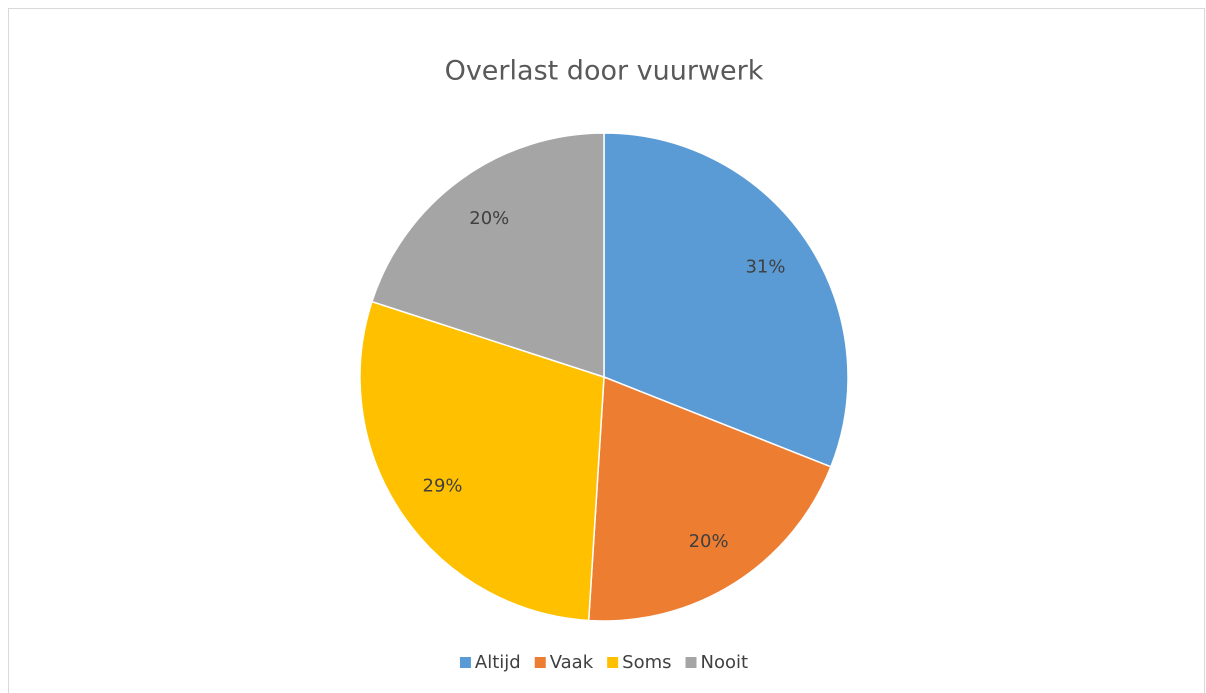  What do you see at coordinates (572, 662) in the screenshot?
I see `legend-label: Vaak` at bounding box center [572, 662].